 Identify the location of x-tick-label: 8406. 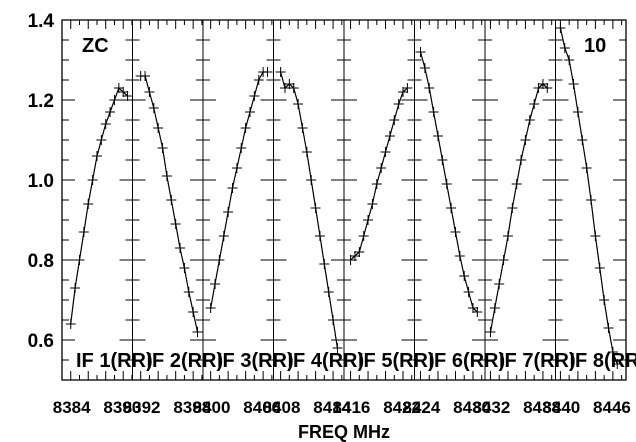
(262, 407).